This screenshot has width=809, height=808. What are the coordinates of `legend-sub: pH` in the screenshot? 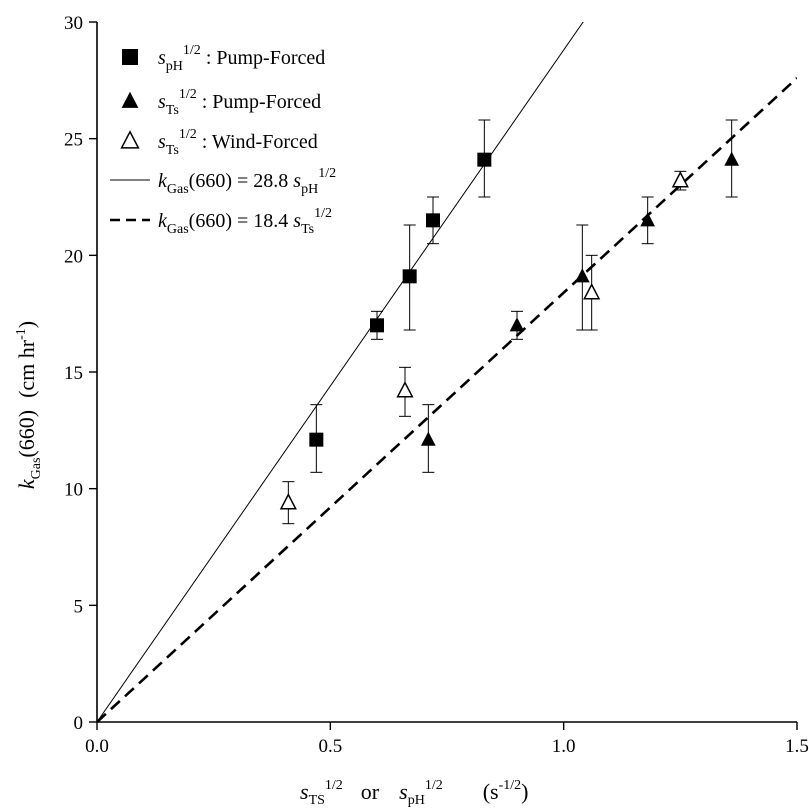 It's located at (174, 66).